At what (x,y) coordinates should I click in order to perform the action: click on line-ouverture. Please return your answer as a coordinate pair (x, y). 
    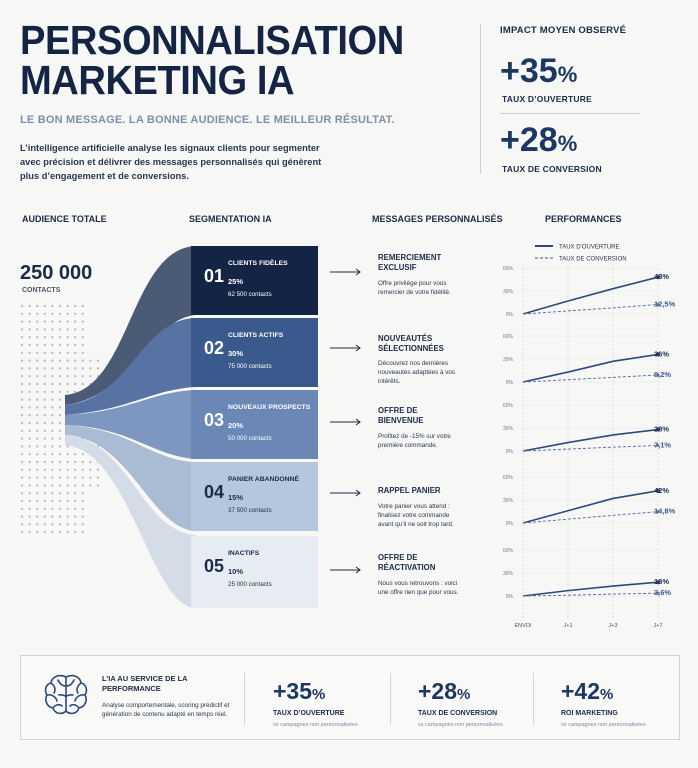
    Looking at the image, I should click on (590, 295).